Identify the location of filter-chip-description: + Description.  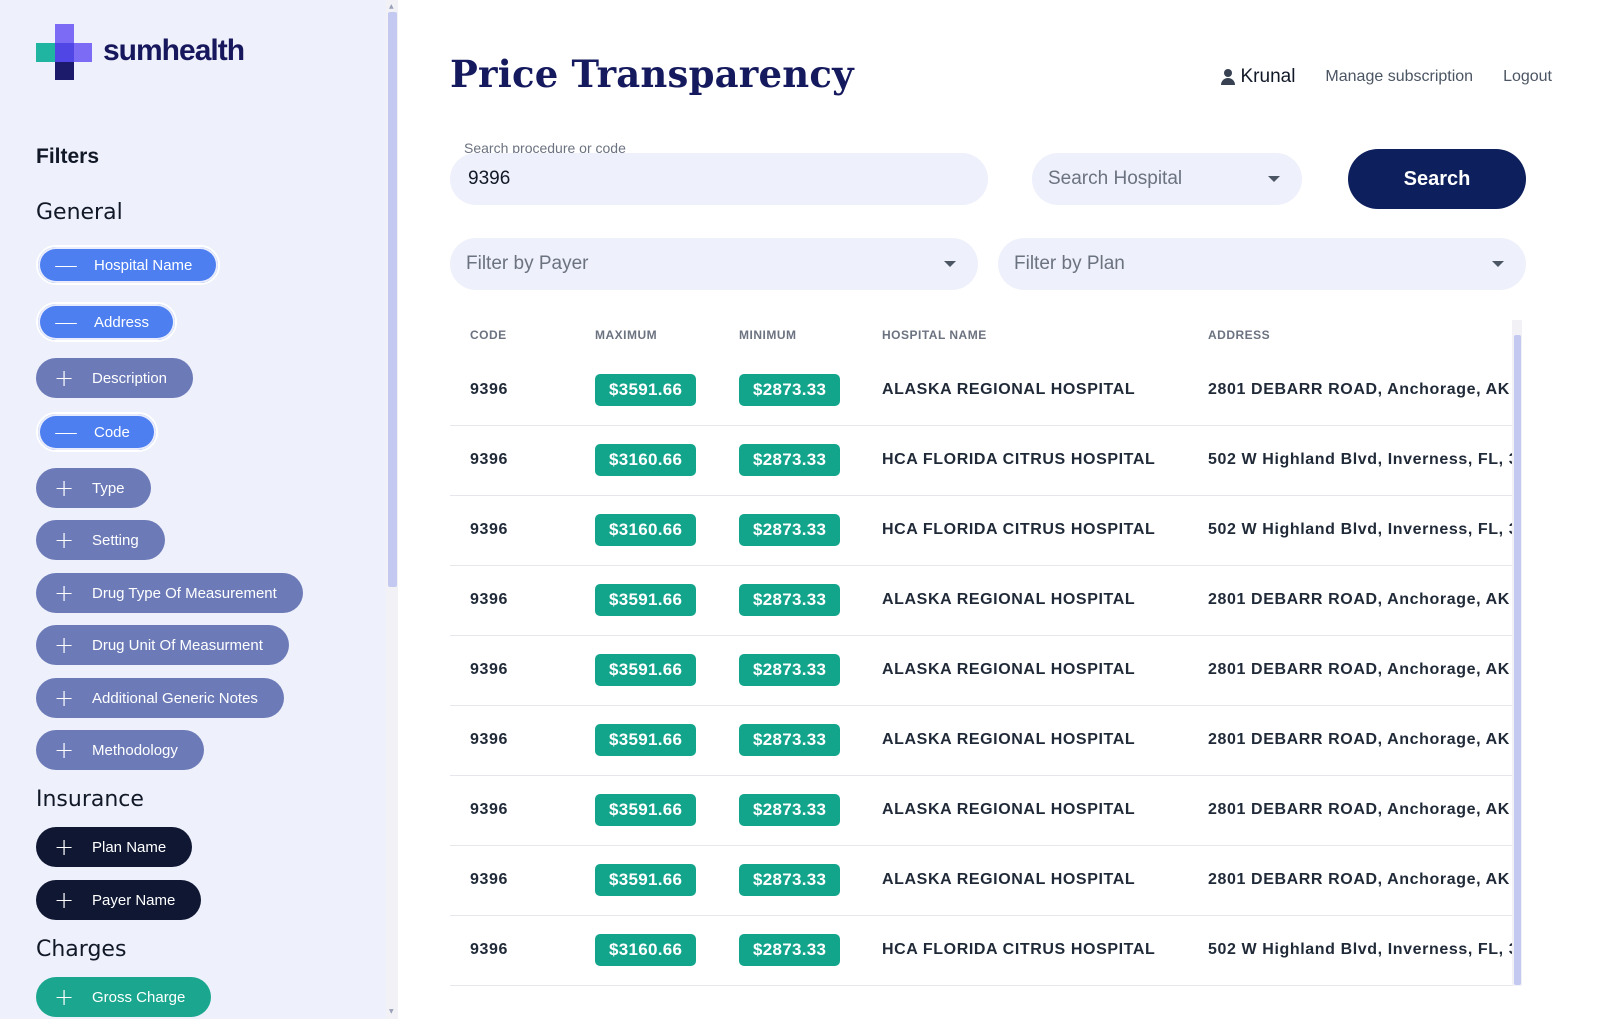
(115, 378).